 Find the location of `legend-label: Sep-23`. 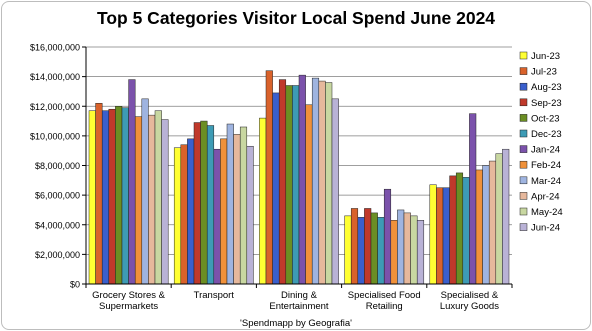

legend-label: Sep-23 is located at coordinates (546, 103).